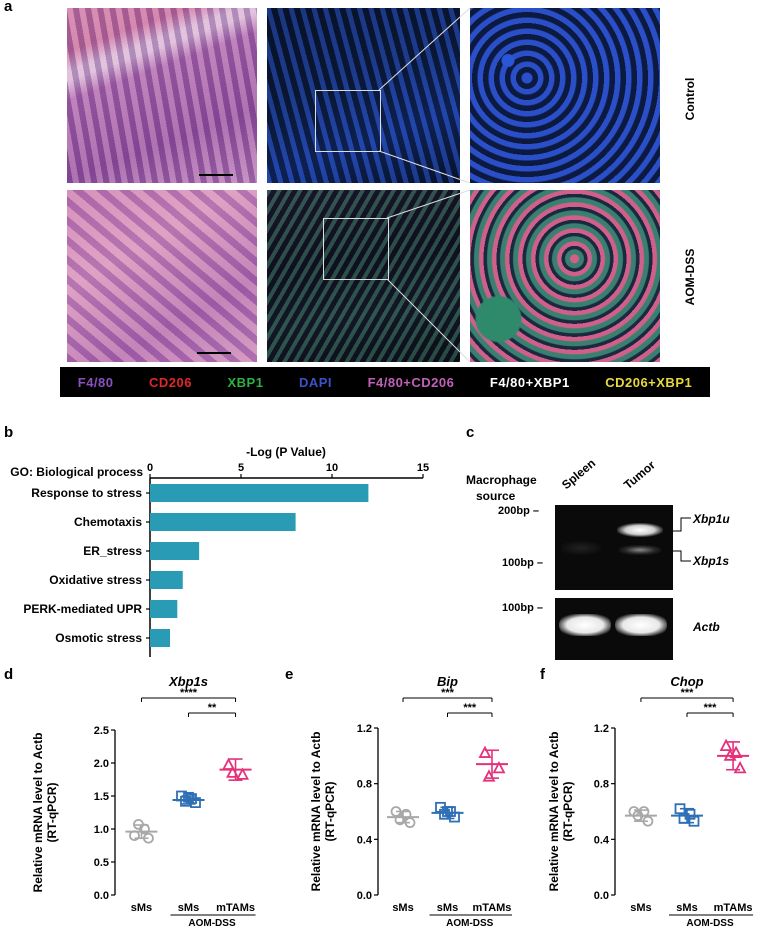 The width and height of the screenshot is (768, 930). What do you see at coordinates (98, 638) in the screenshot?
I see `category-label: Osmotic stress` at bounding box center [98, 638].